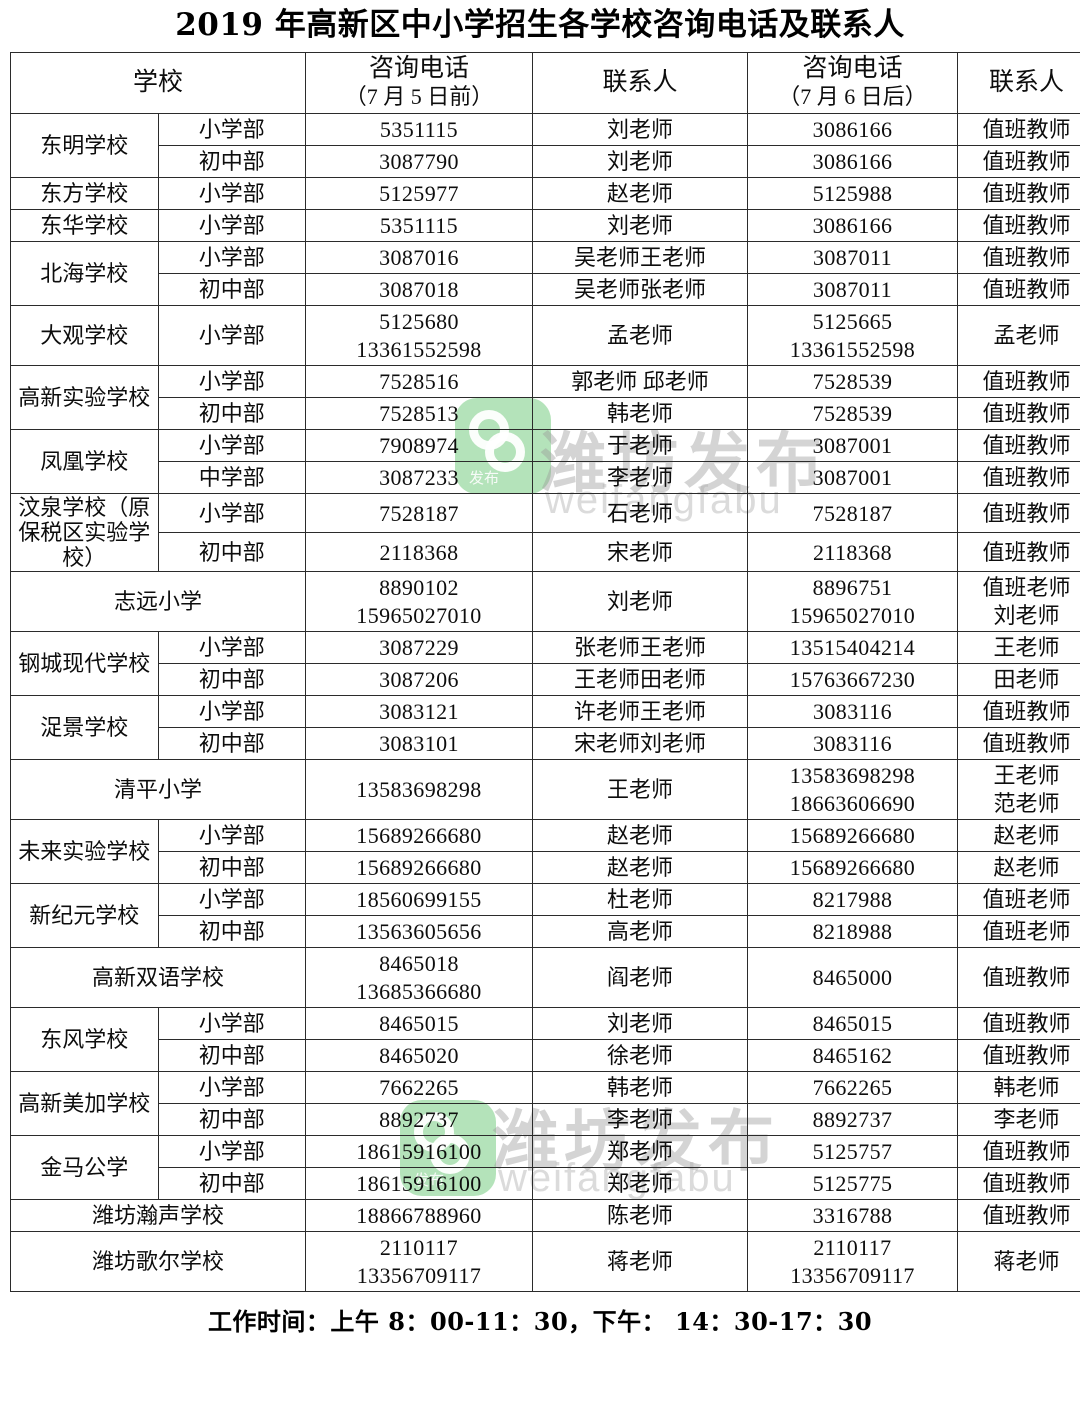  What do you see at coordinates (640, 225) in the screenshot?
I see `contact-before-cell: 刘老师` at bounding box center [640, 225].